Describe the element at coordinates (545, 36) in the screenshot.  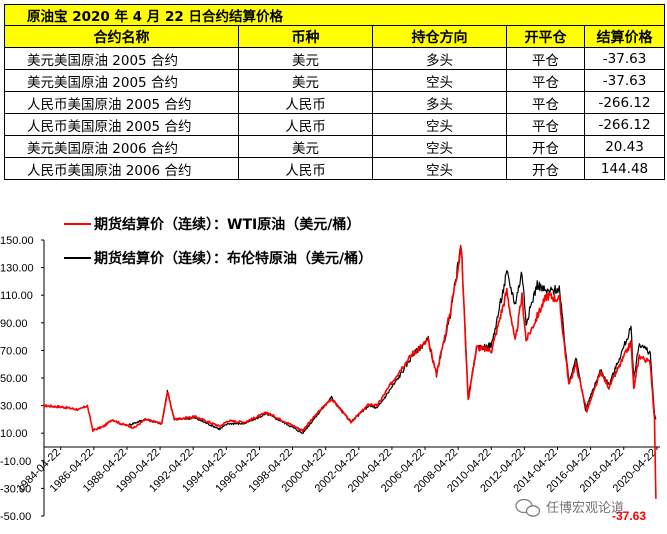
I see `col-header-open-close: 开平仓` at that location.